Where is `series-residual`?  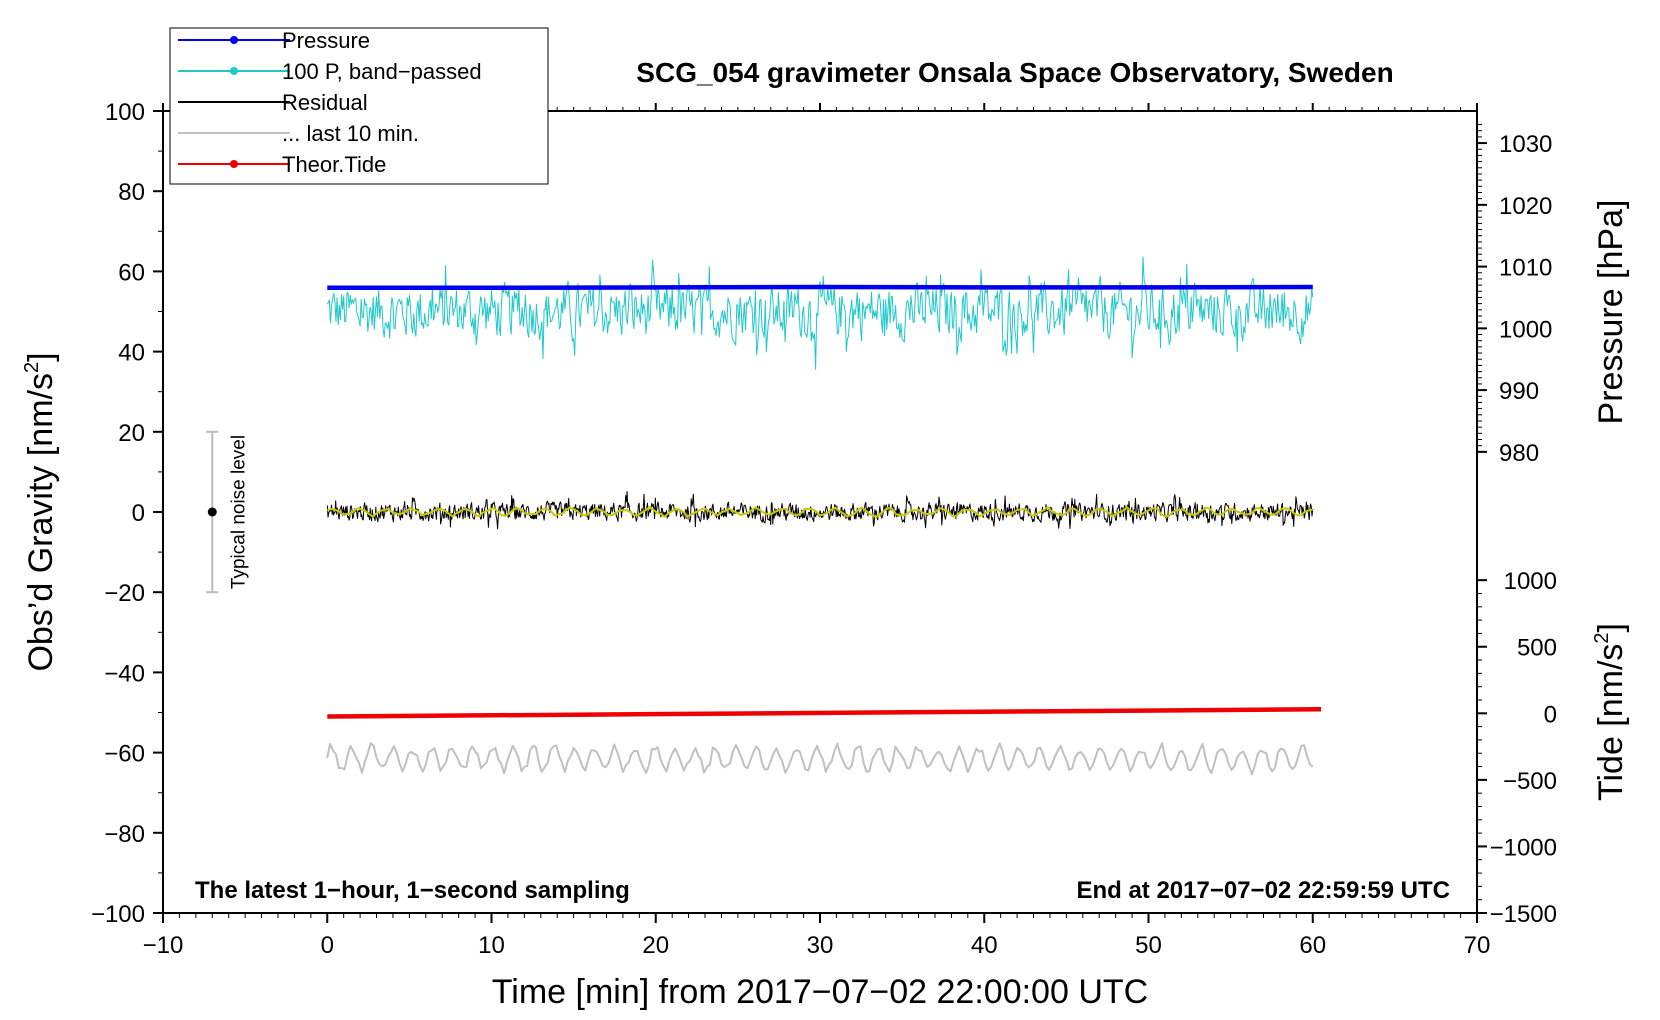 series-residual is located at coordinates (820, 510).